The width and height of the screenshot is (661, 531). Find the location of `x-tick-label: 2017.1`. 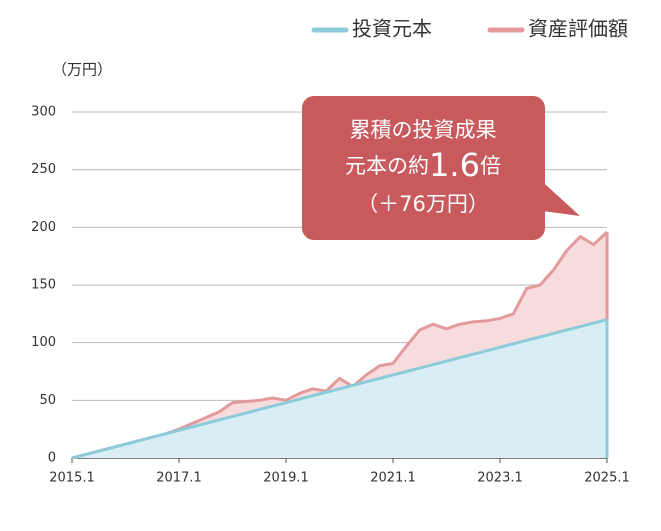

x-tick-label: 2017.1 is located at coordinates (179, 478).